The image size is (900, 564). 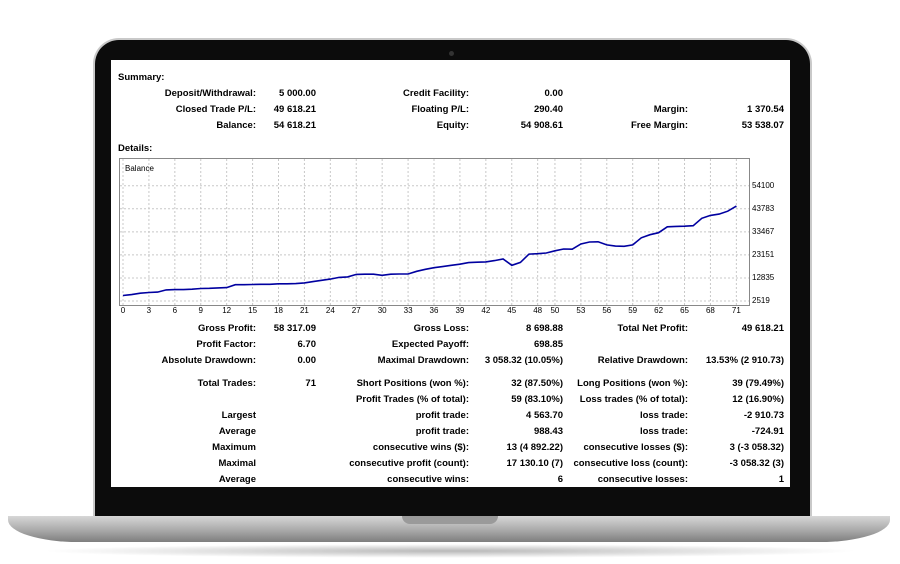 I want to click on x-tick-label: 6, so click(x=175, y=310).